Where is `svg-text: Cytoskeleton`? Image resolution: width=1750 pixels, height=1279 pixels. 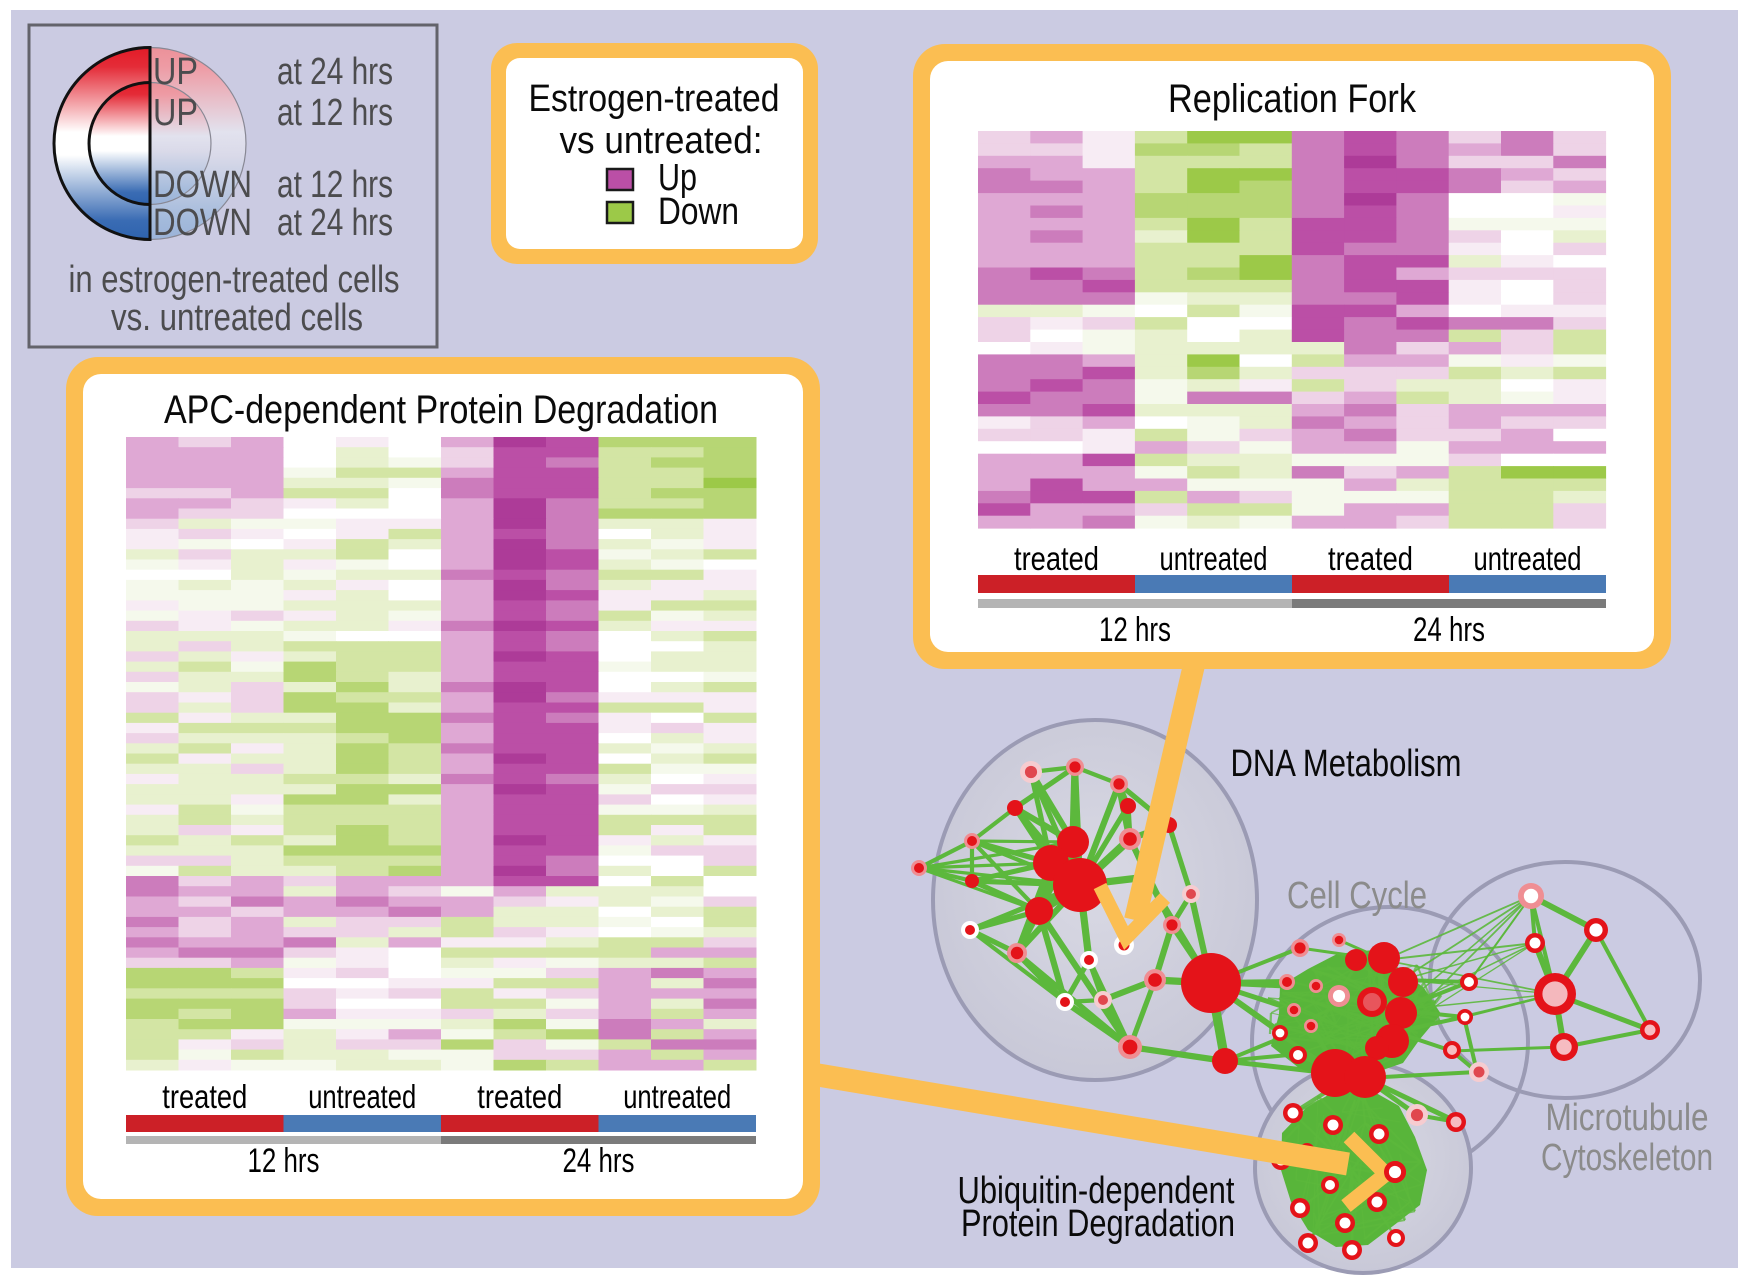 svg-text: Cytoskeleton is located at coordinates (1627, 1158).